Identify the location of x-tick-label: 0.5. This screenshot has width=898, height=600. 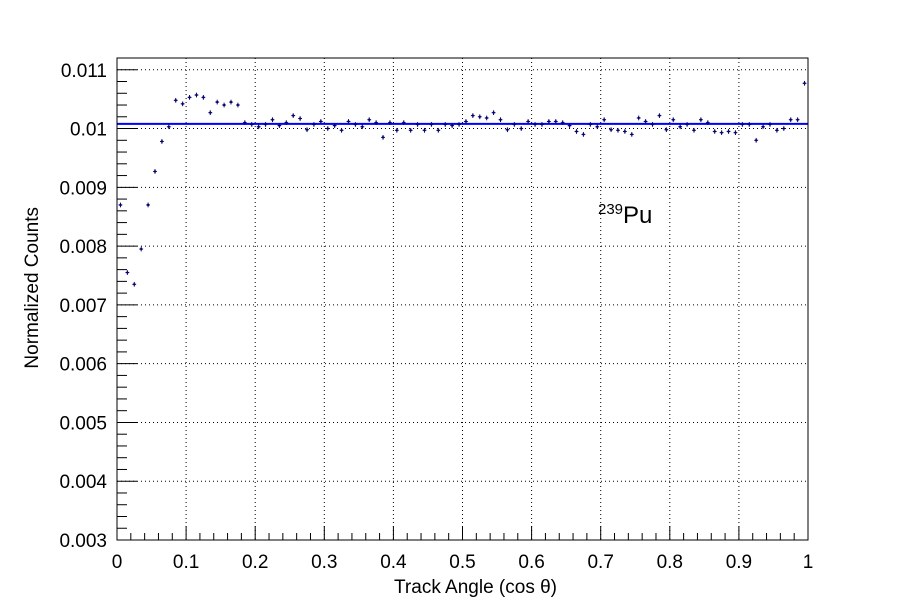
(462, 562).